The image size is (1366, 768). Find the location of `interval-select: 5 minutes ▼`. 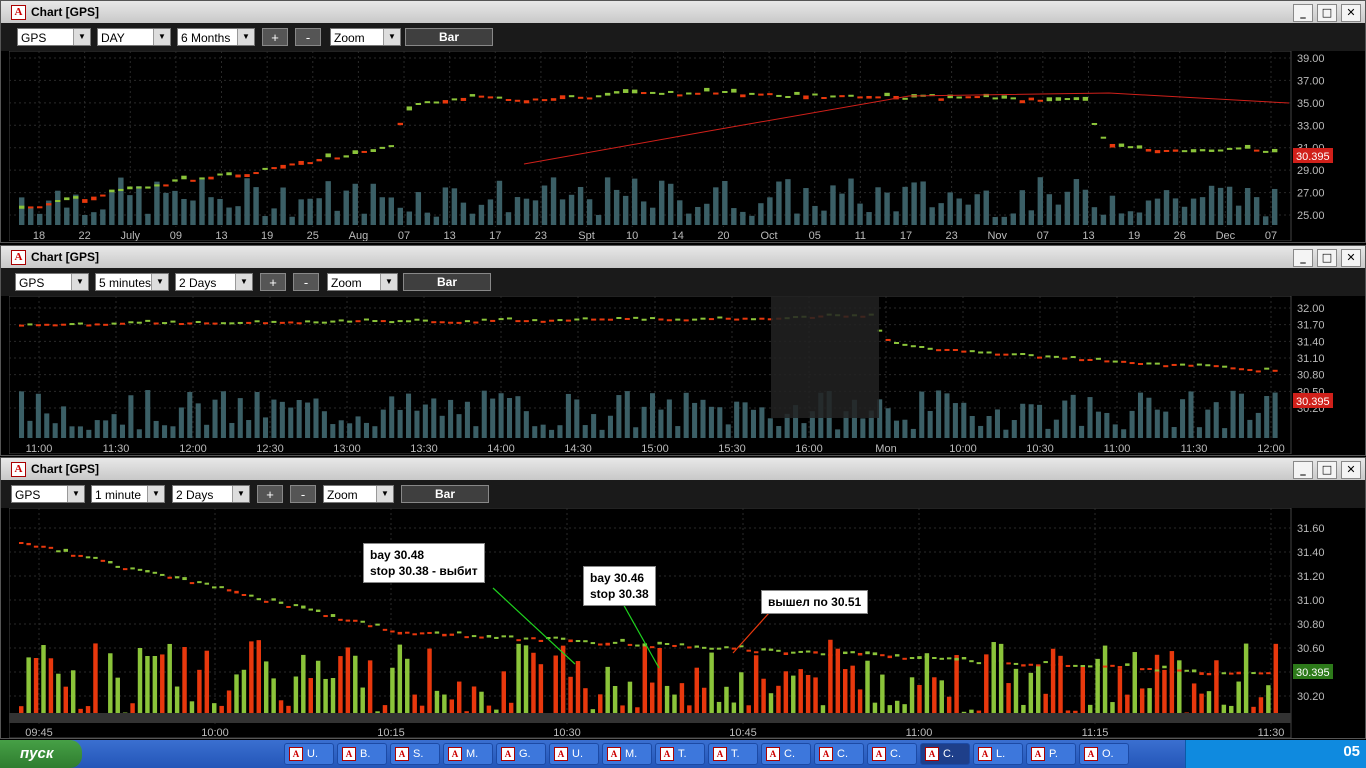

interval-select: 5 minutes ▼ is located at coordinates (132, 282).